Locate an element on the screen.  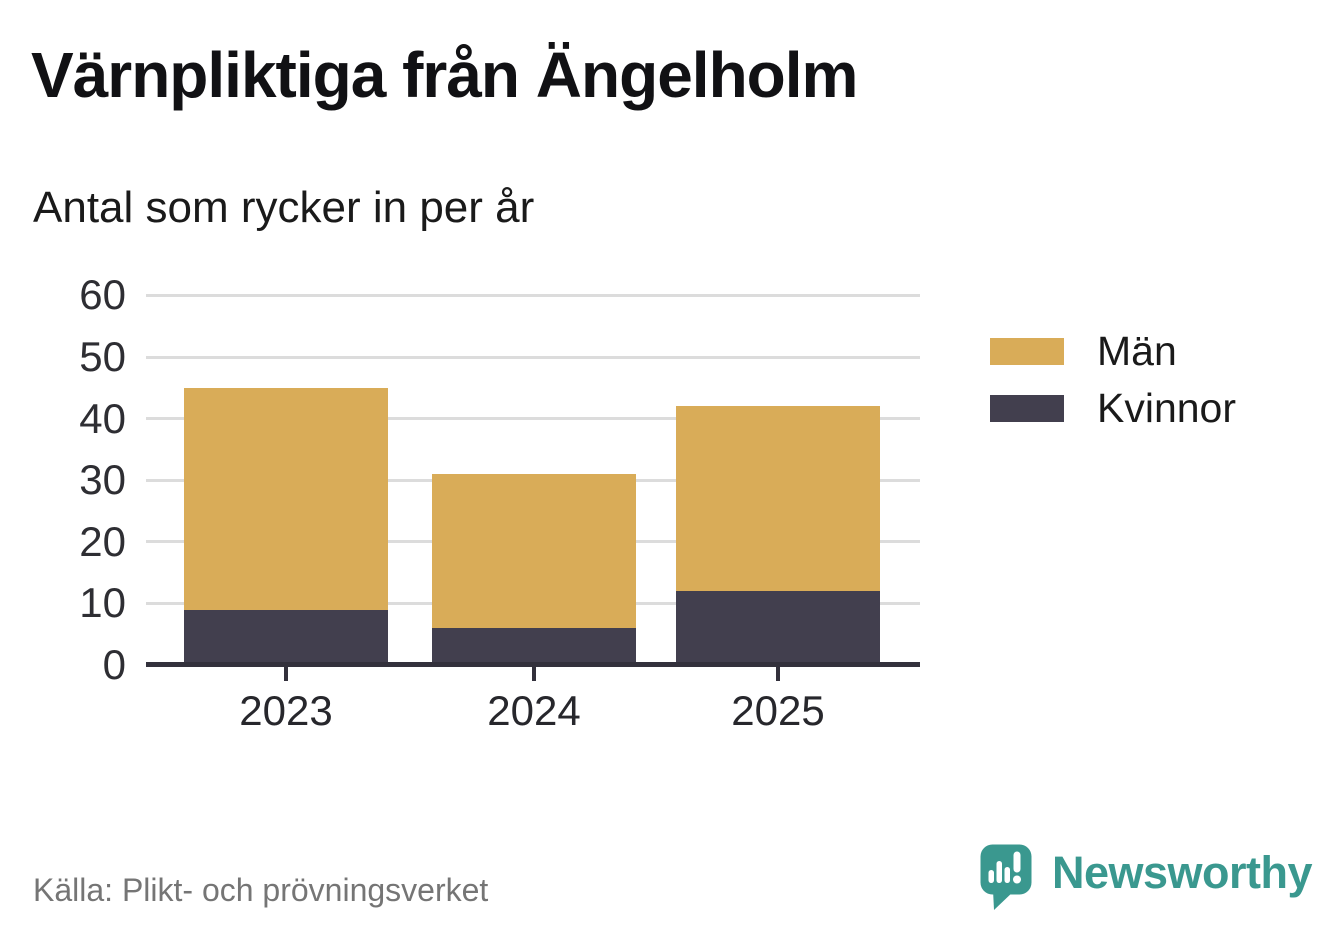
y-axis-tick-label: 0 is located at coordinates (114, 664).